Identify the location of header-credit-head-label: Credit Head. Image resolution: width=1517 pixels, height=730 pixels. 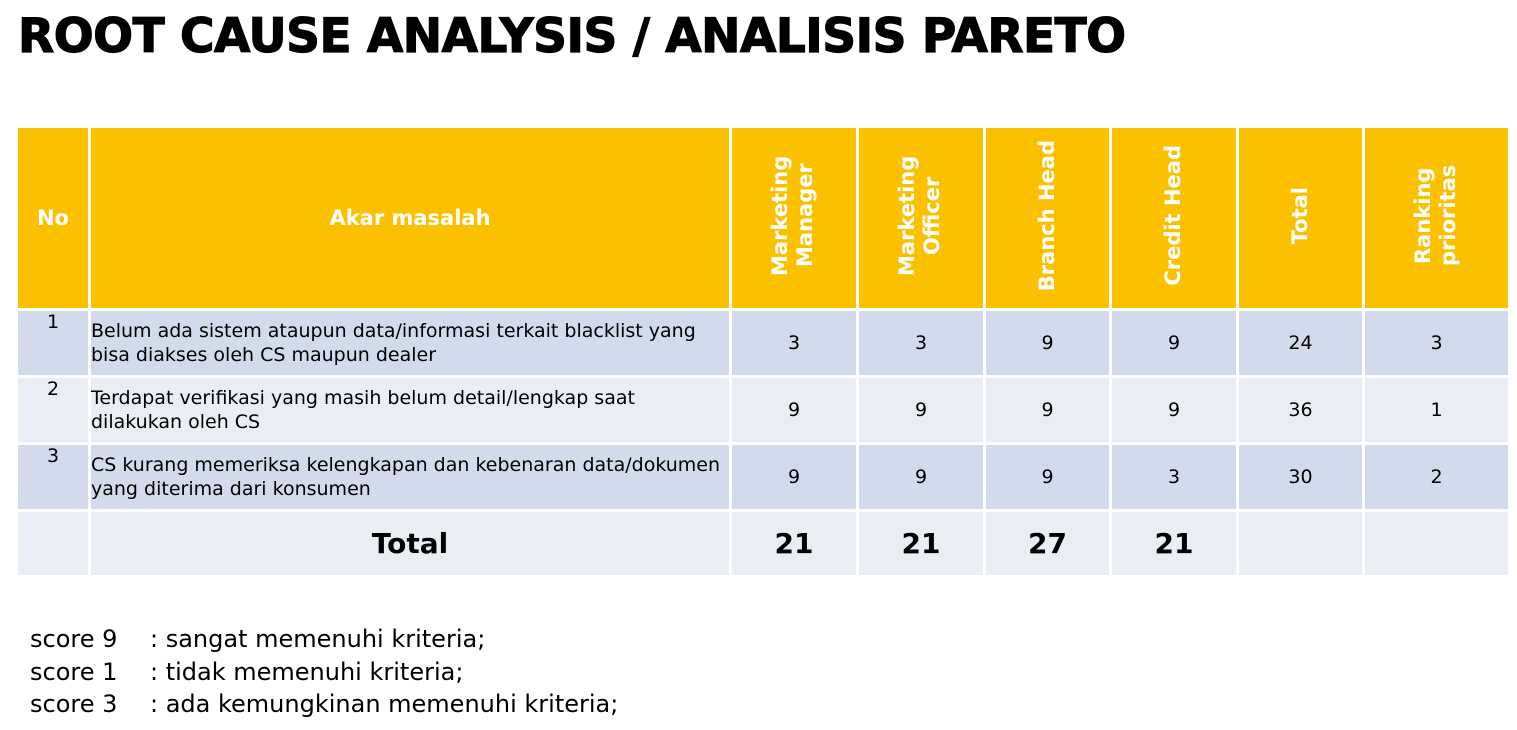
(1173, 215).